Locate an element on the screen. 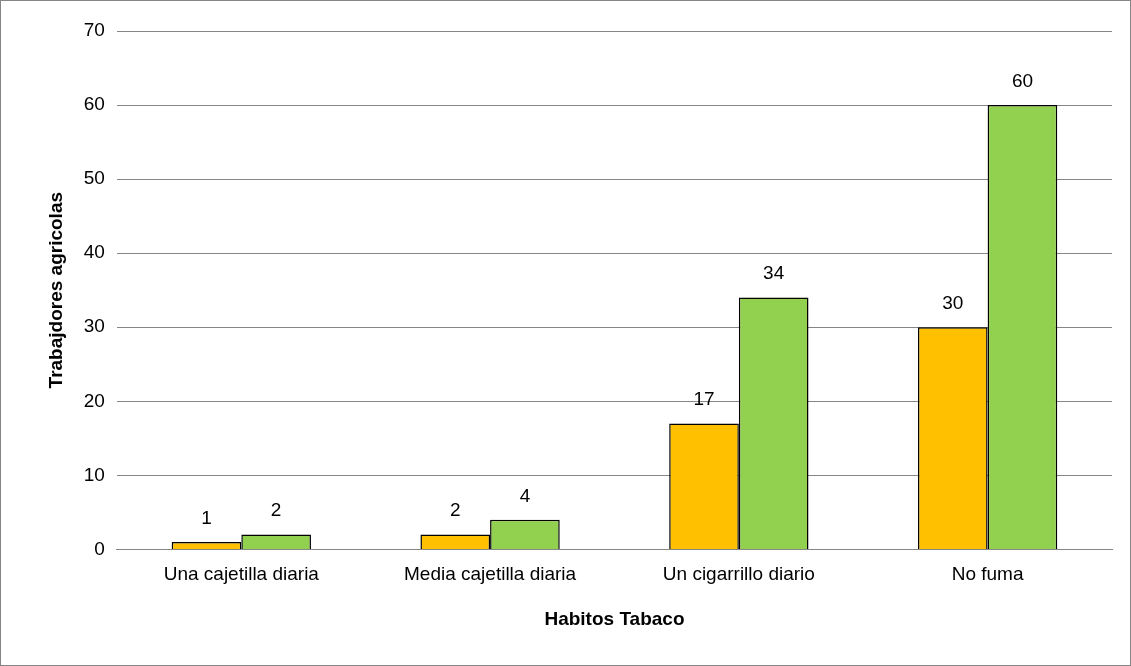  x-tick-label: No fuma is located at coordinates (987, 574).